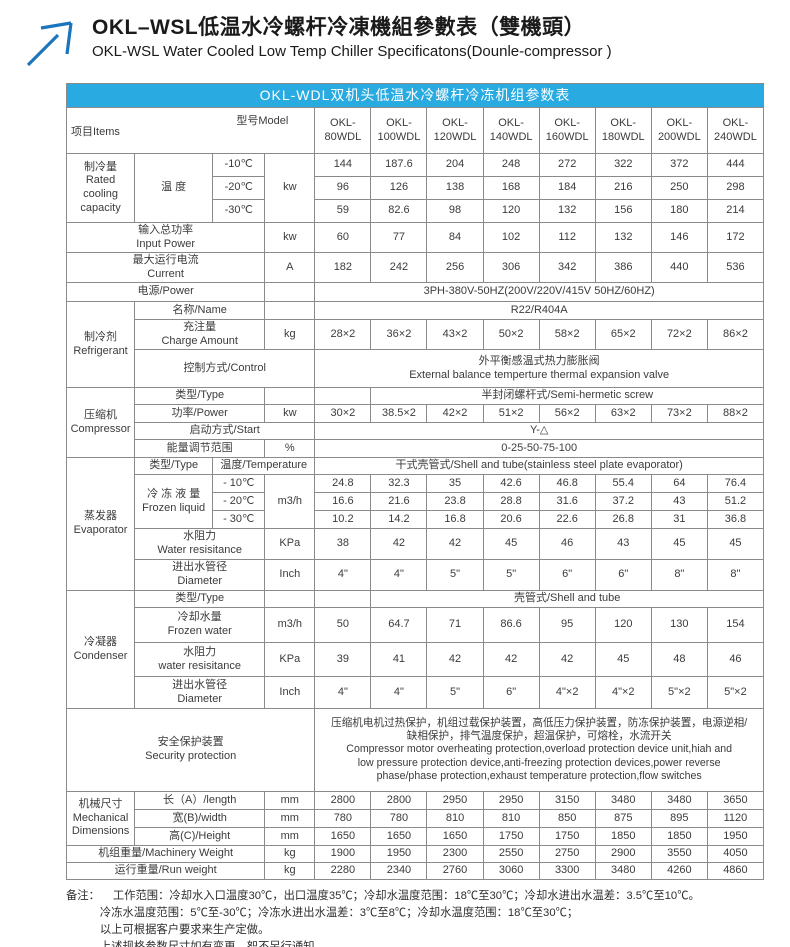  Describe the element at coordinates (455, 334) in the screenshot. I see `value-cell: 43×2` at that location.